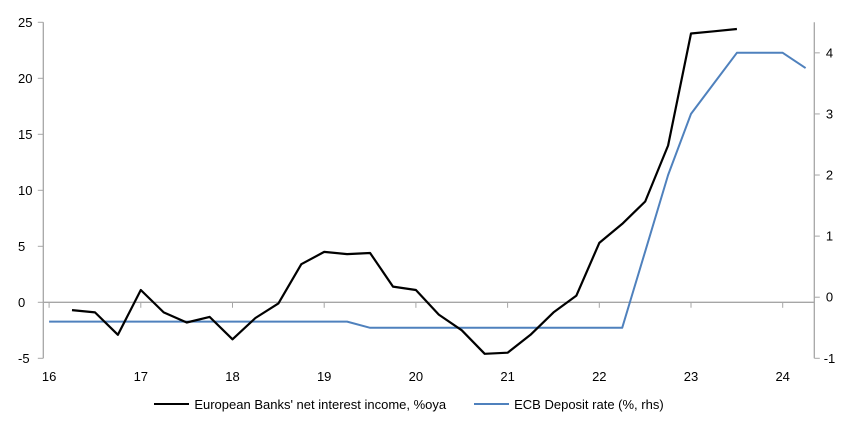  What do you see at coordinates (324, 376) in the screenshot?
I see `x-axis-tick-label: 19` at bounding box center [324, 376].